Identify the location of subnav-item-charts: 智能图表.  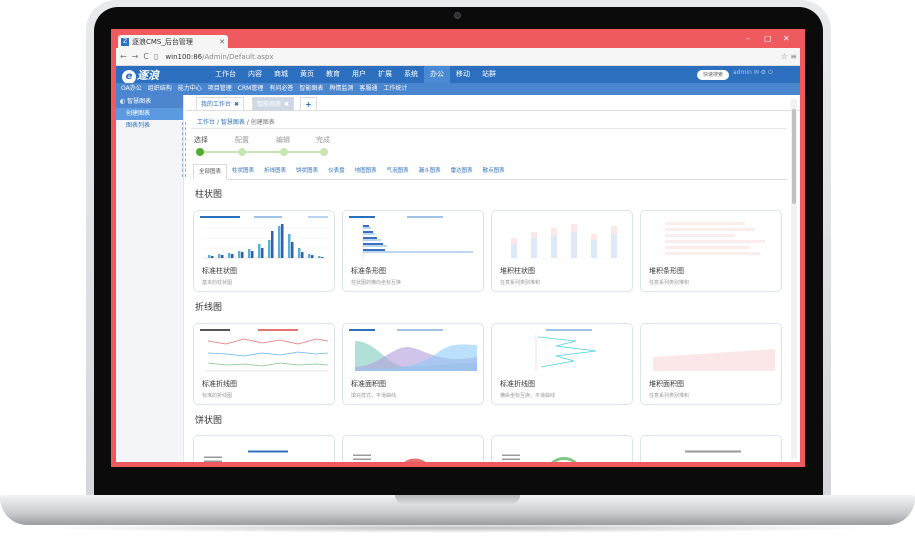
(311, 88).